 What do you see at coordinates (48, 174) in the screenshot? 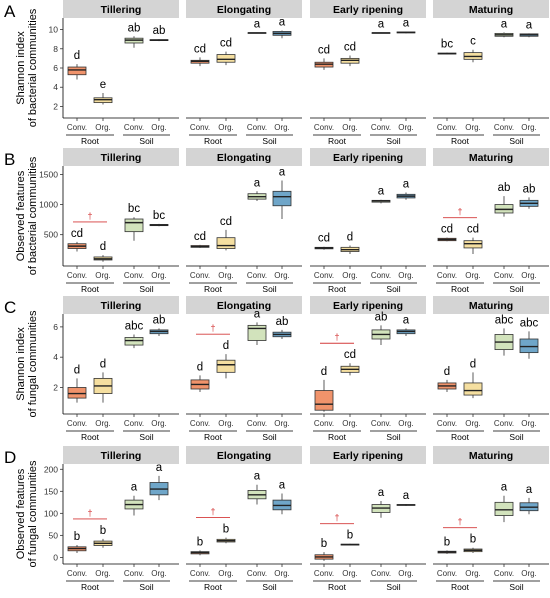
I see `y-tick-label: 1500` at bounding box center [48, 174].